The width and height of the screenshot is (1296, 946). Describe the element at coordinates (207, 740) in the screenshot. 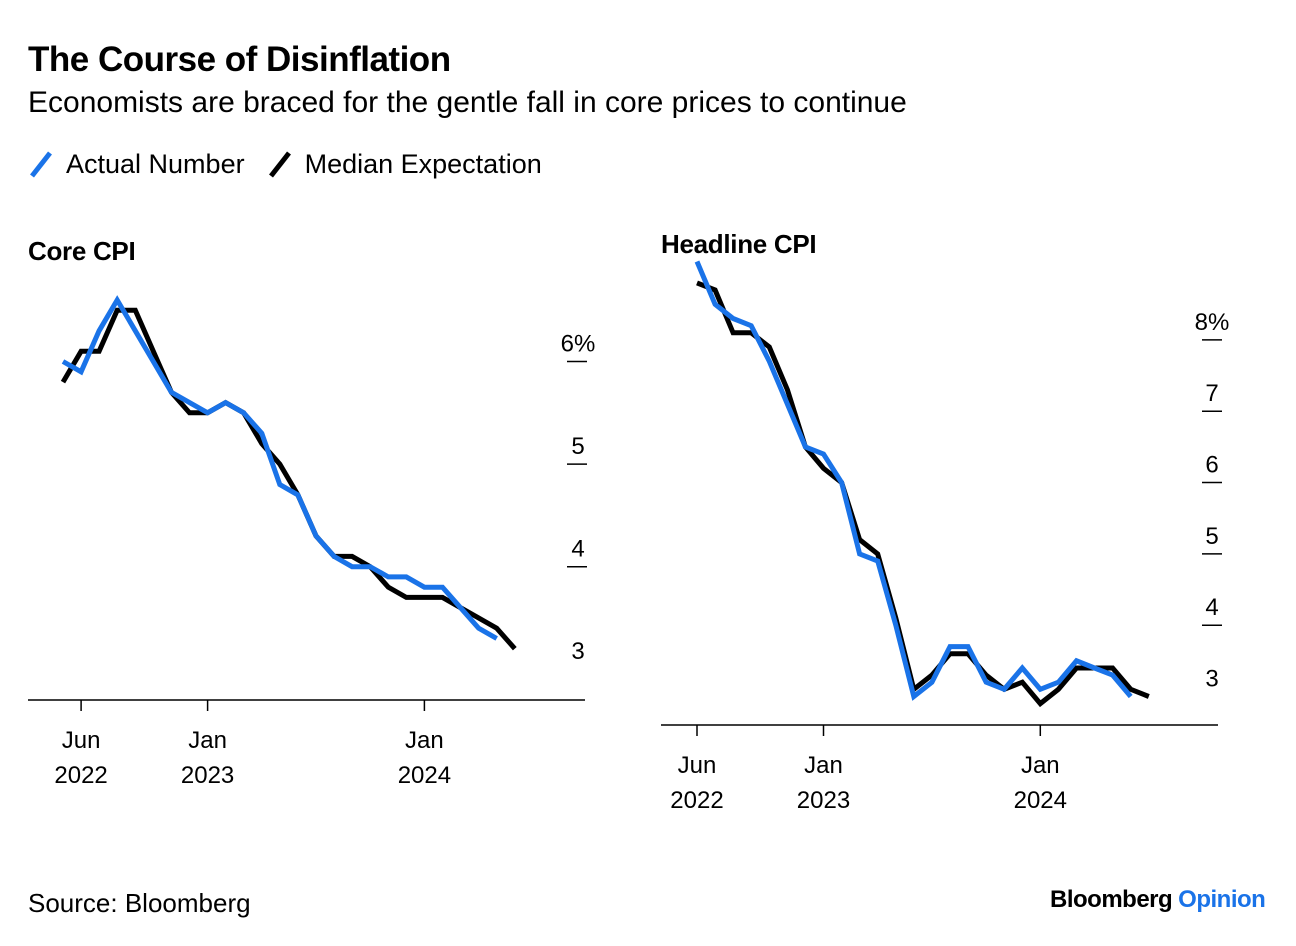

I see `core-x-tick-label-2023-01-0: Jan` at that location.